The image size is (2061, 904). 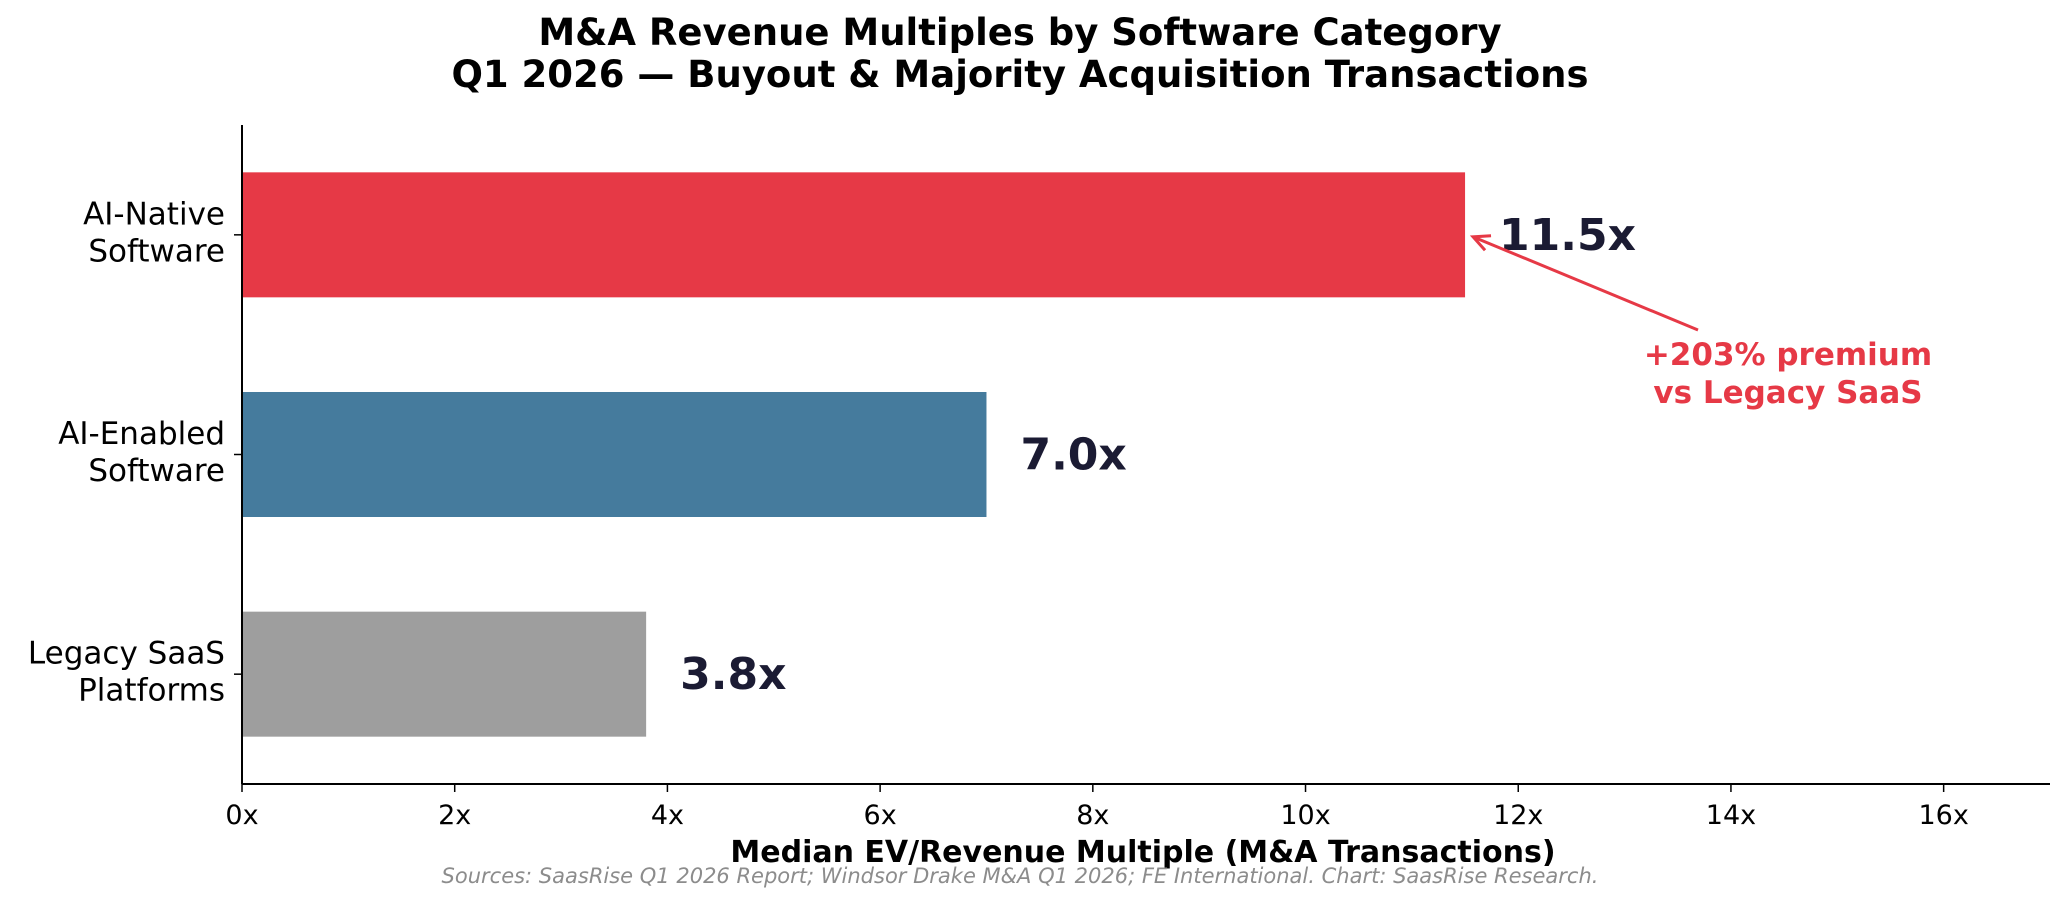 I want to click on x-tick-label-6: 6x, so click(x=880, y=815).